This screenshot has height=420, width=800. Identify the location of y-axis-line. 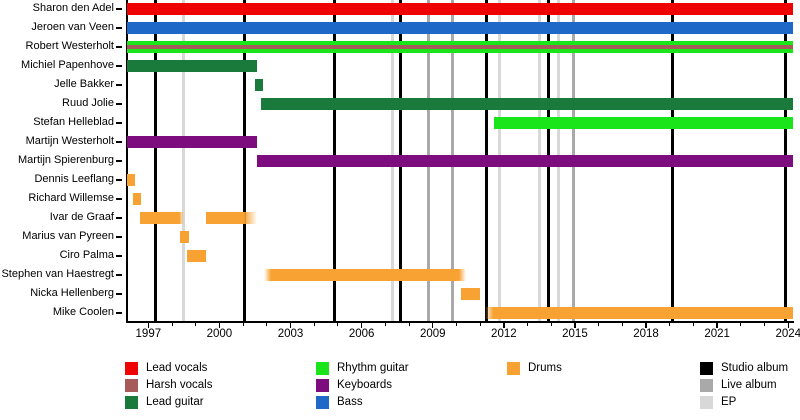
(127, 160).